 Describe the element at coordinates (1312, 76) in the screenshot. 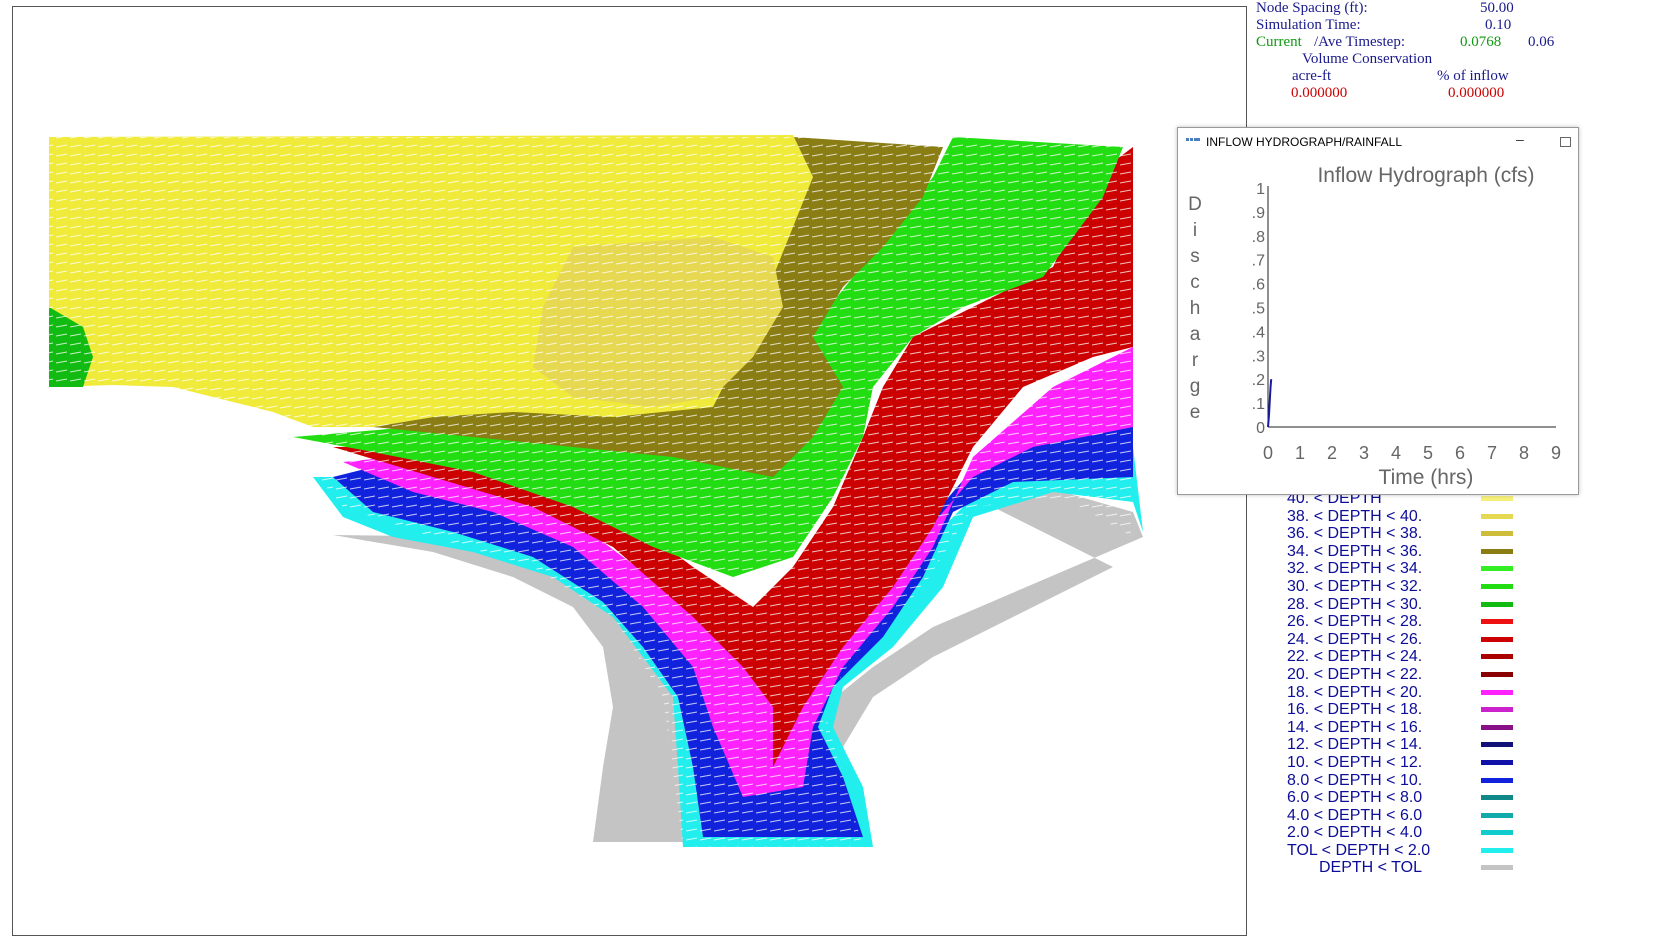

I see `acreft-column-label: acre-ft` at that location.